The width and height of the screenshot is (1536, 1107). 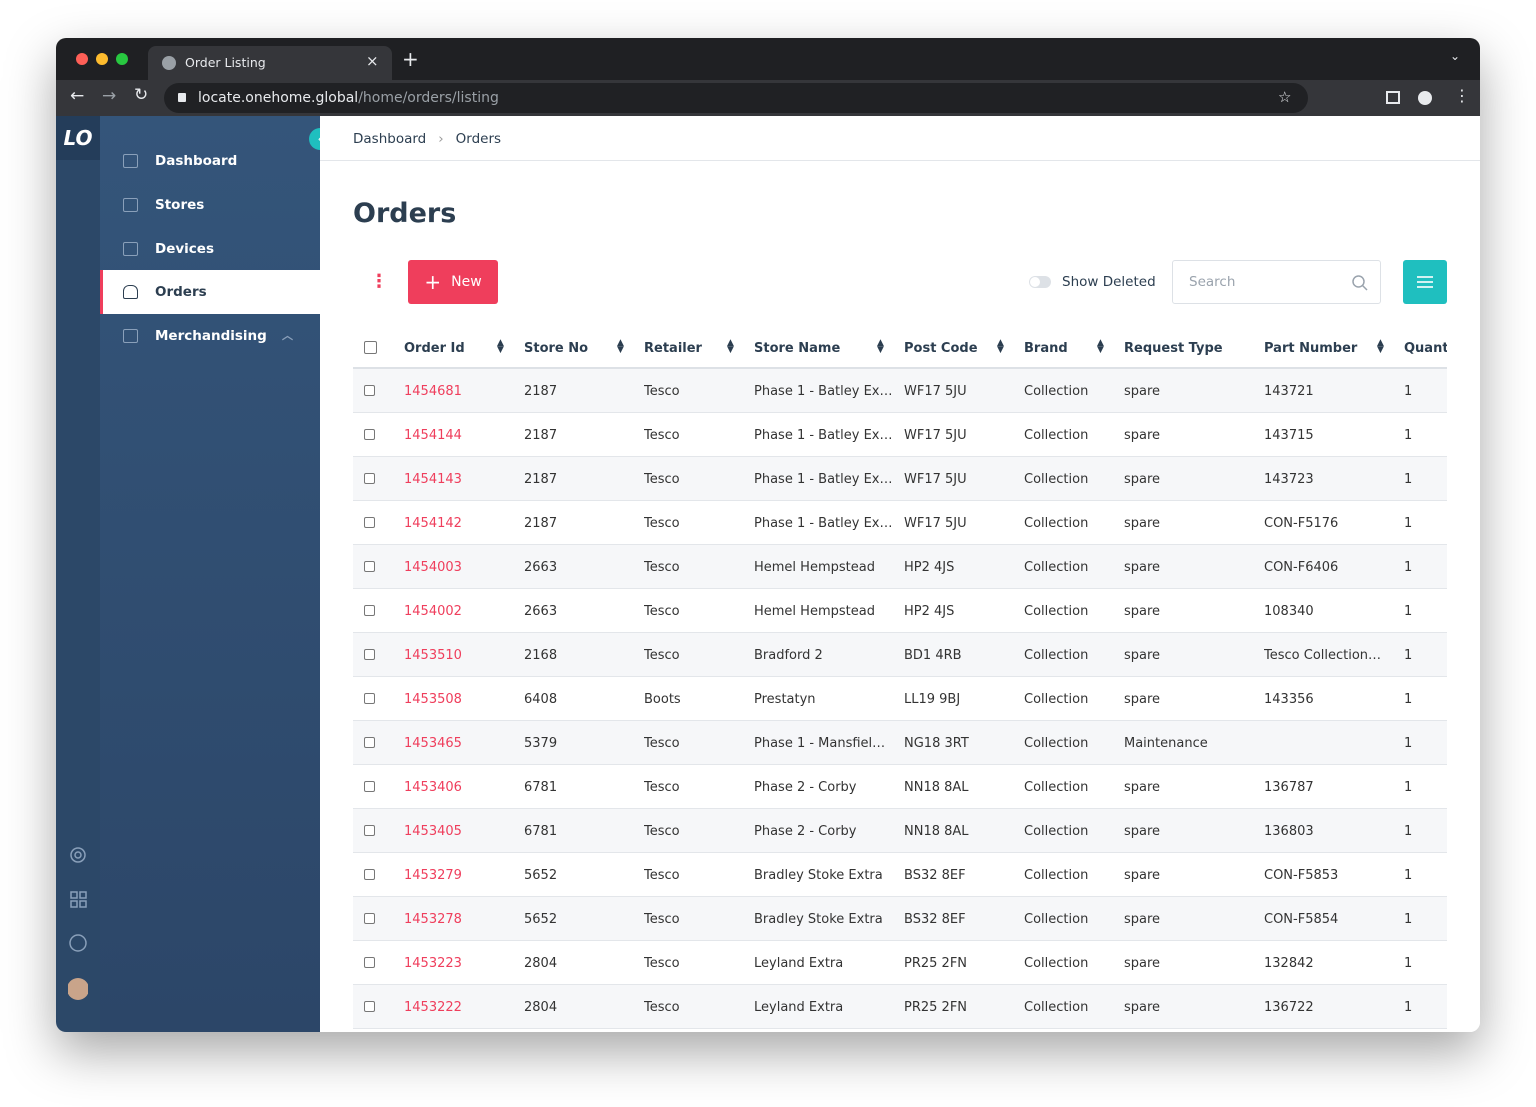 What do you see at coordinates (434, 348) in the screenshot?
I see `column-header: Order Id` at bounding box center [434, 348].